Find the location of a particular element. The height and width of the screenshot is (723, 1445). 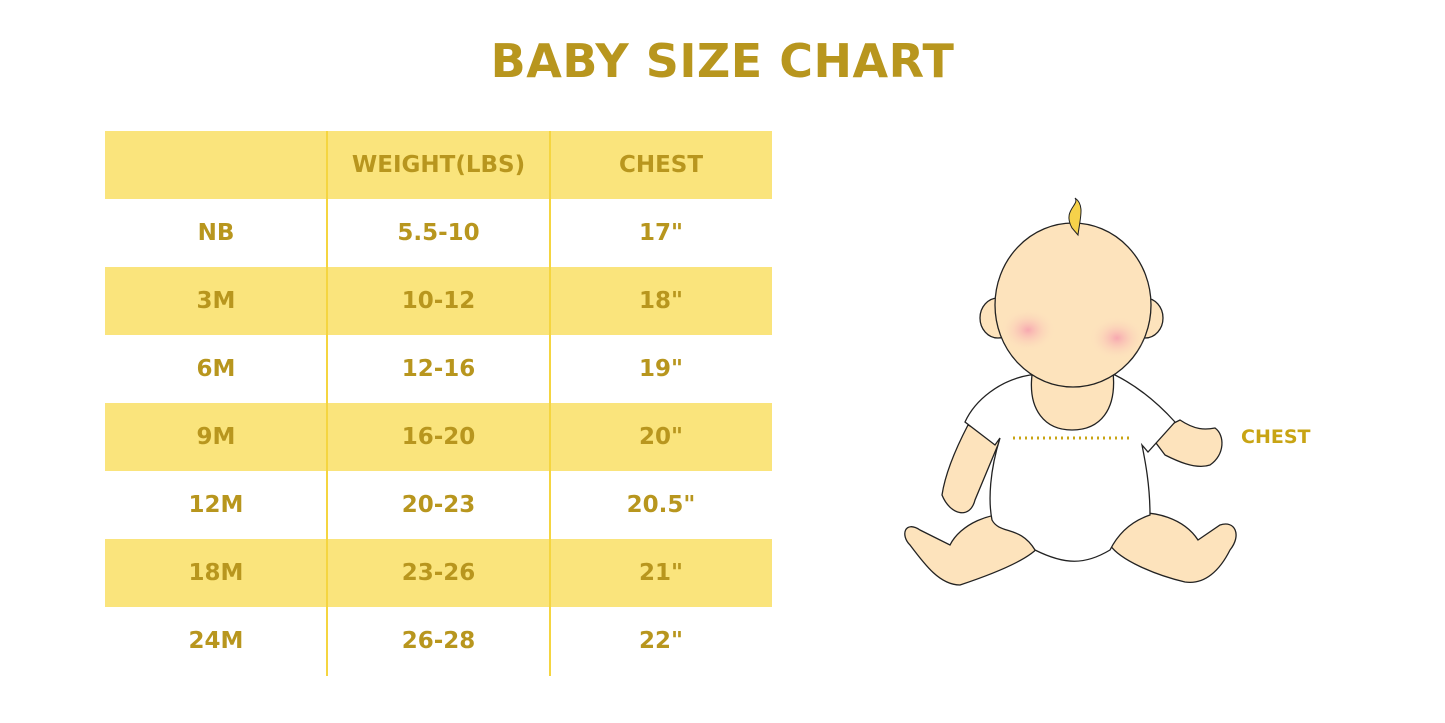

baby-illustration is located at coordinates (1070, 391).